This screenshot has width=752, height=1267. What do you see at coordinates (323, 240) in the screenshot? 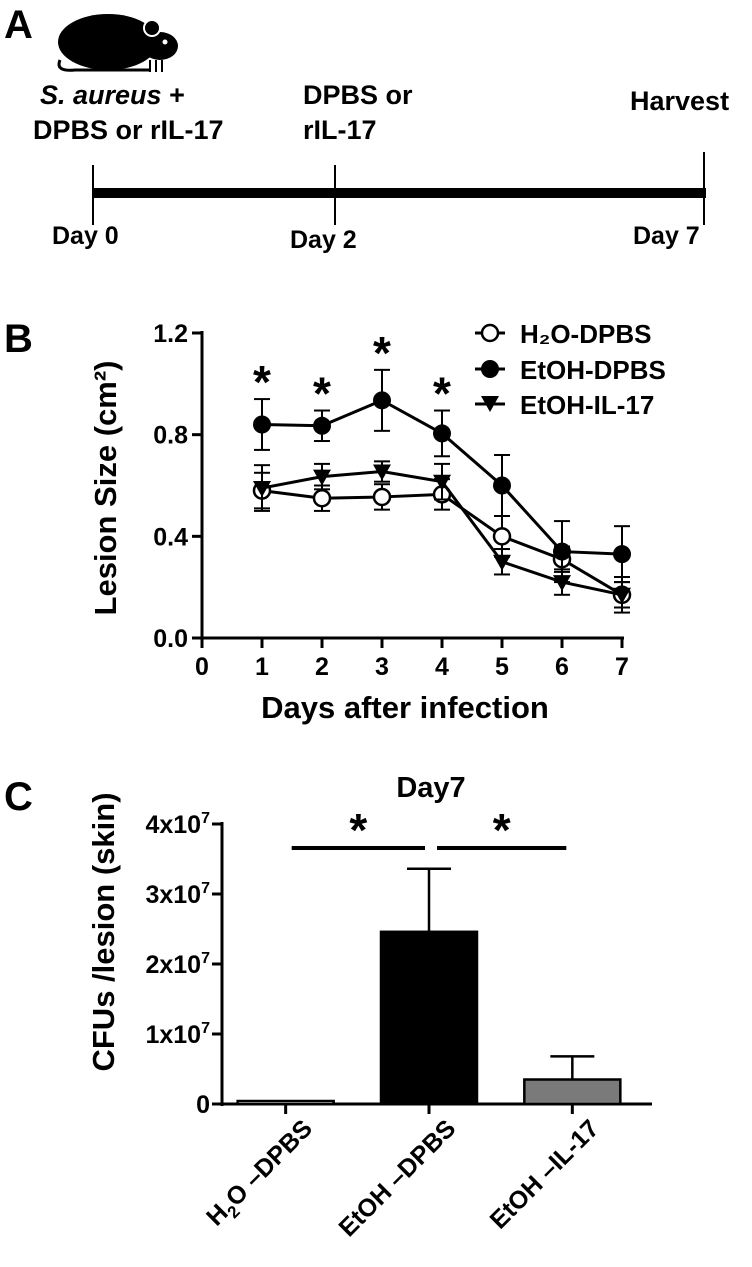
I see `timeline-day-label: Day 2` at bounding box center [323, 240].